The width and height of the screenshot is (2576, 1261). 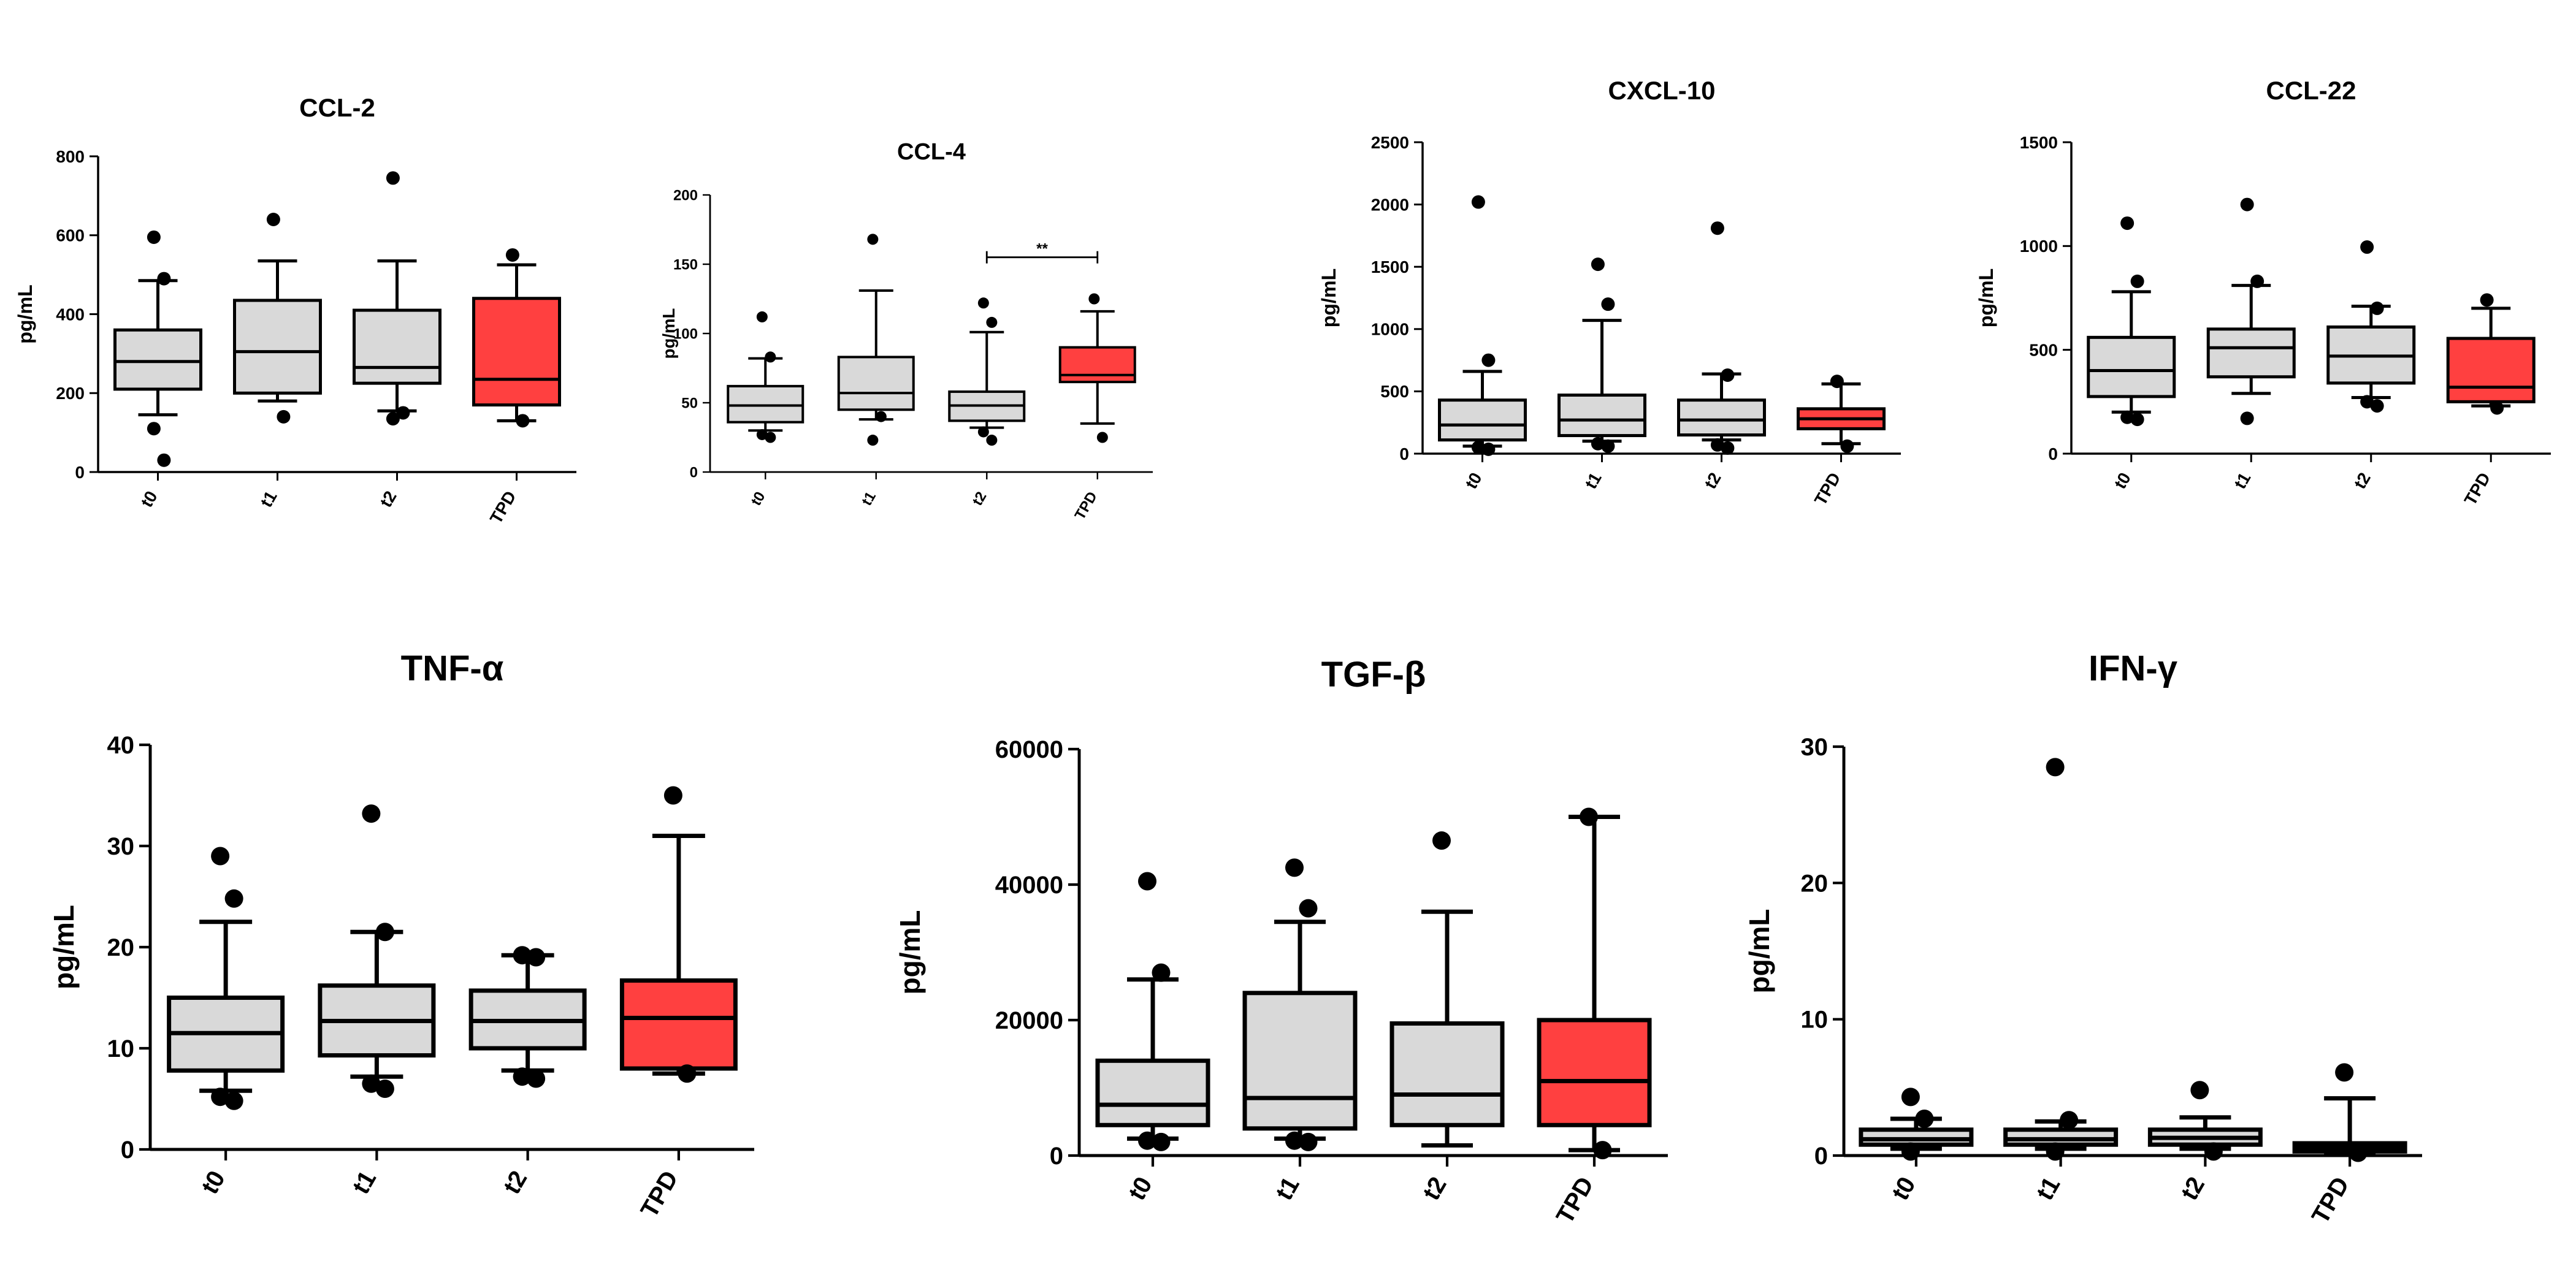 What do you see at coordinates (685, 264) in the screenshot?
I see `y-tick-label: 150` at bounding box center [685, 264].